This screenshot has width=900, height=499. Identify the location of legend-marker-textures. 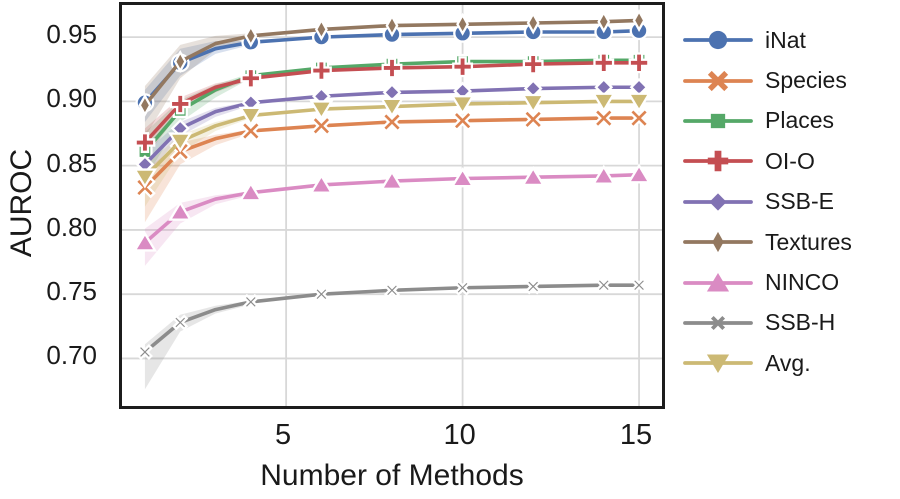
(718, 242).